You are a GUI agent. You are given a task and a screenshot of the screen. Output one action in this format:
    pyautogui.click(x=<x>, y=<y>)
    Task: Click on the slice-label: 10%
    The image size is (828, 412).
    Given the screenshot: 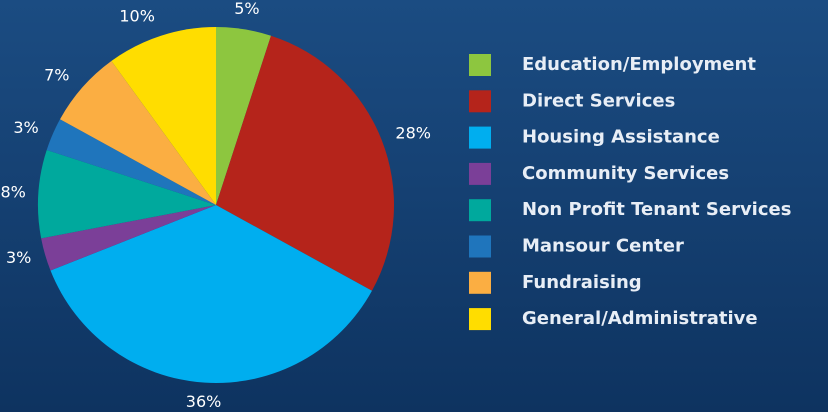 What is the action you would take?
    pyautogui.click(x=137, y=16)
    